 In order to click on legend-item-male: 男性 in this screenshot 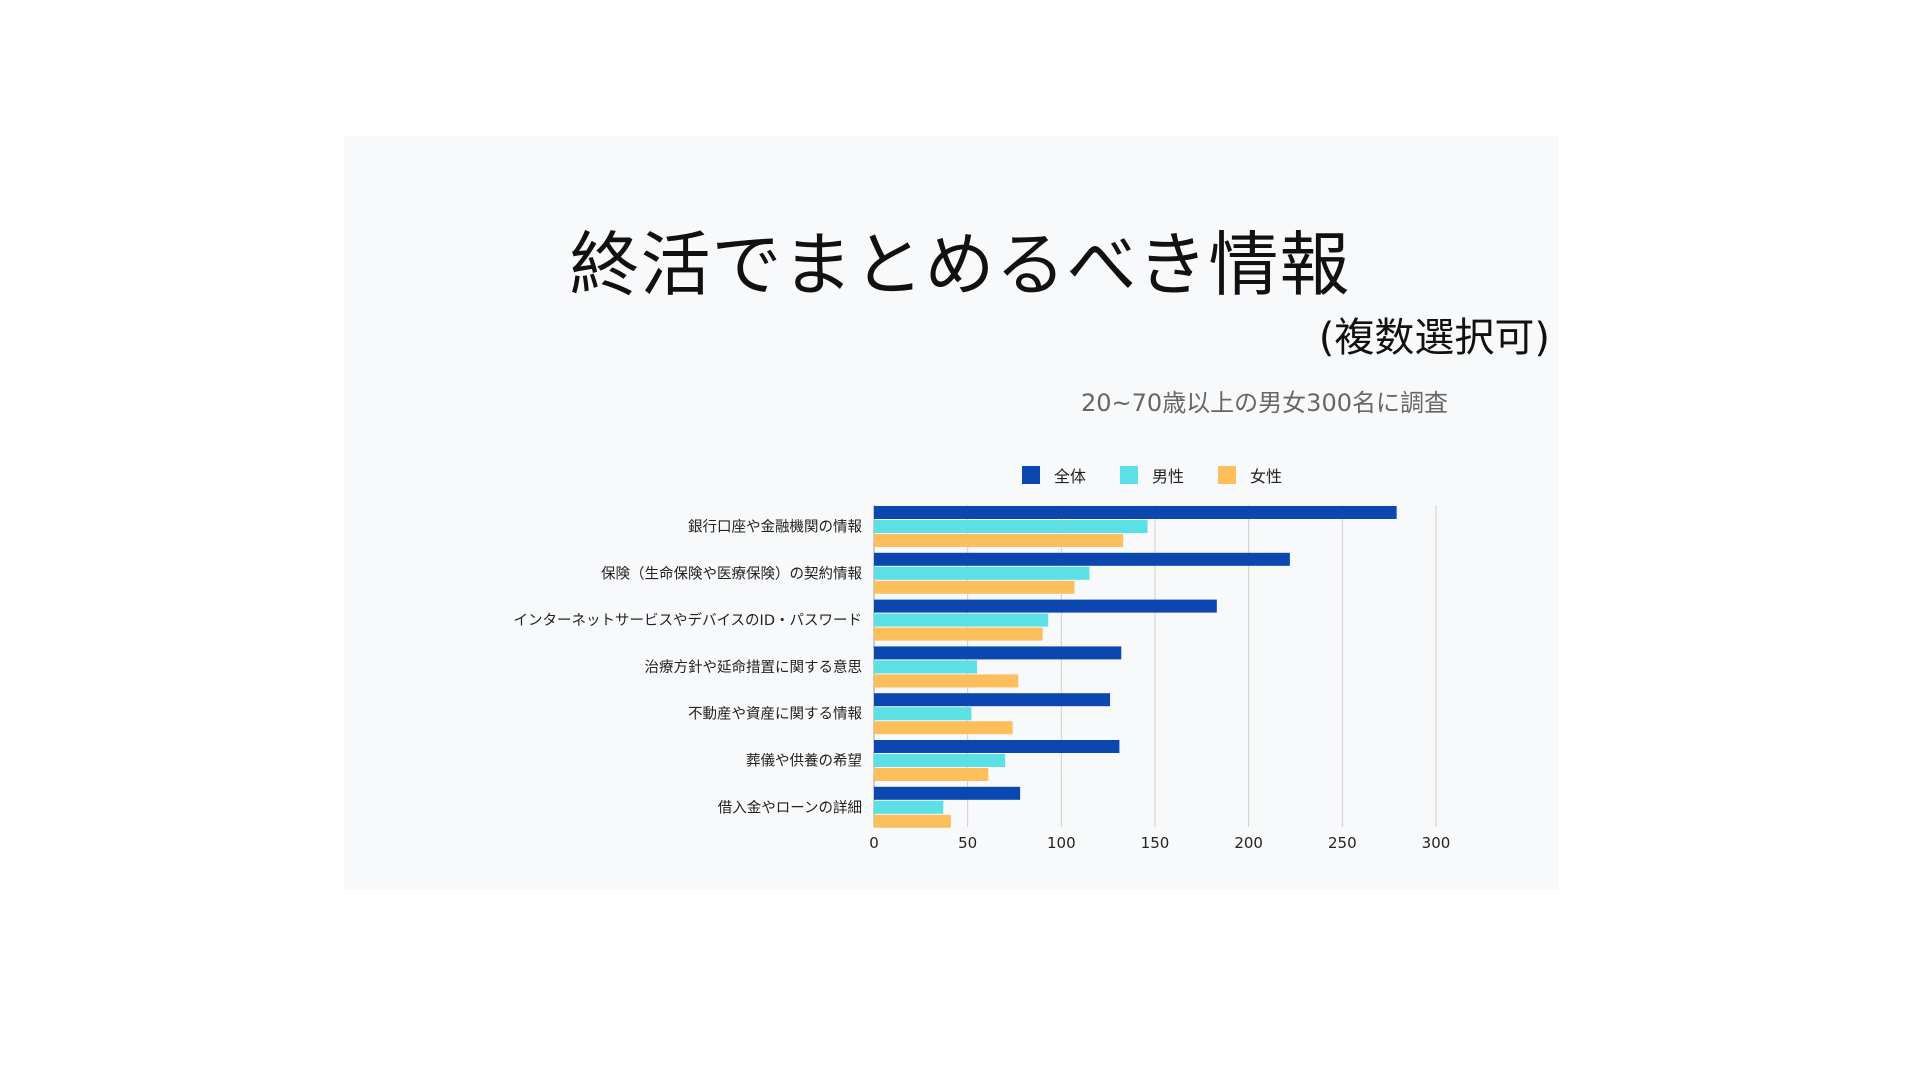, I will do `click(1152, 475)`.